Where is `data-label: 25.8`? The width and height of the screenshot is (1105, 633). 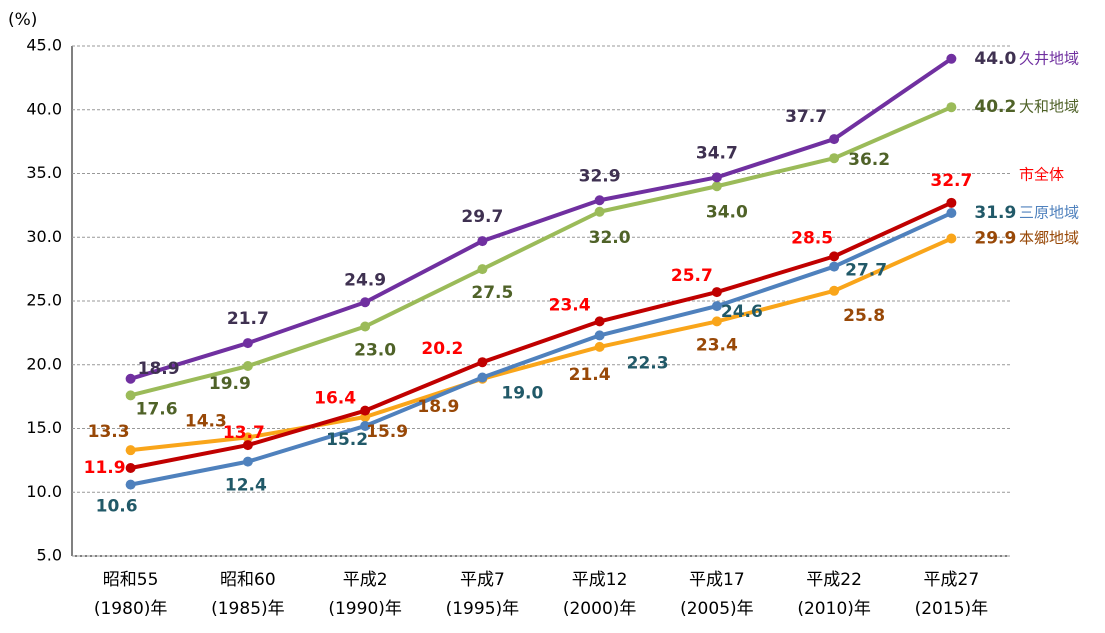
data-label: 25.8 is located at coordinates (864, 316).